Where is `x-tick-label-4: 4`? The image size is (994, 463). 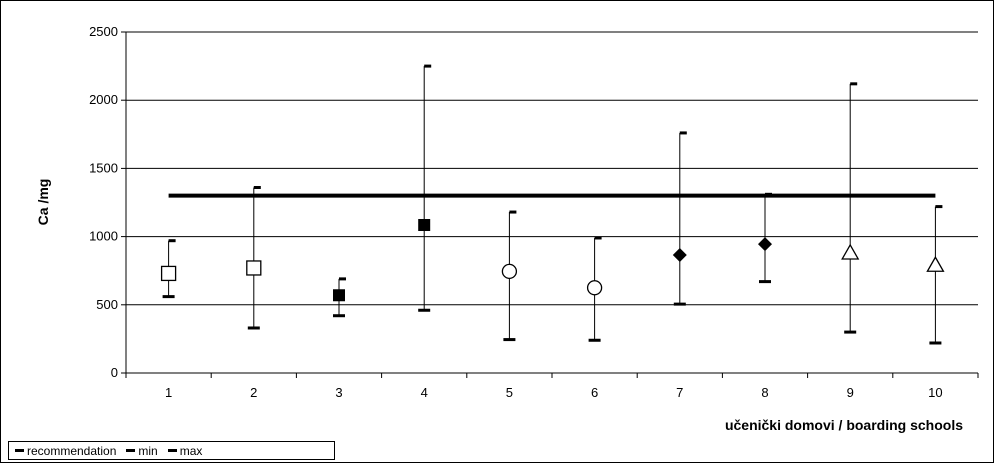
x-tick-label-4: 4 is located at coordinates (424, 392).